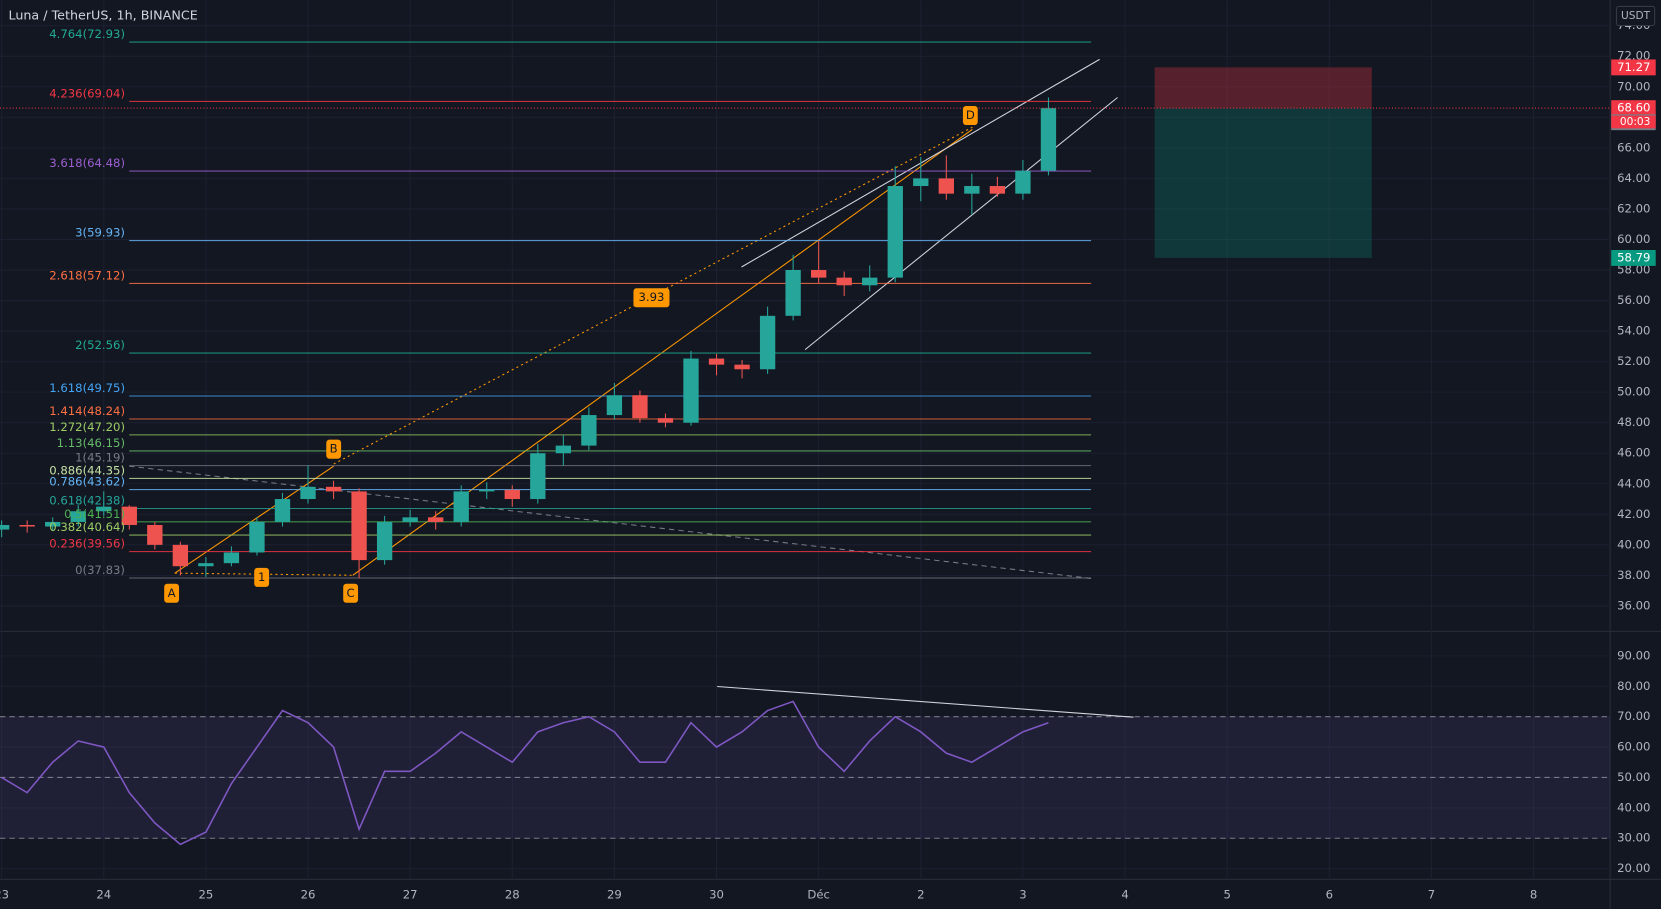  What do you see at coordinates (1633, 56) in the screenshot?
I see `y-tick-label: 72.00` at bounding box center [1633, 56].